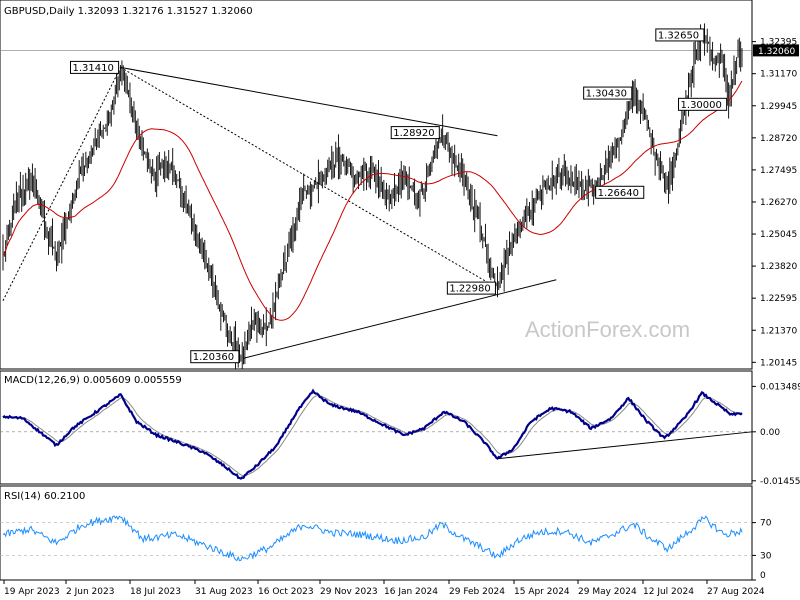 The image size is (800, 600). What do you see at coordinates (411, 592) in the screenshot?
I see `time-tick-label: 16 Jan 2024` at bounding box center [411, 592].